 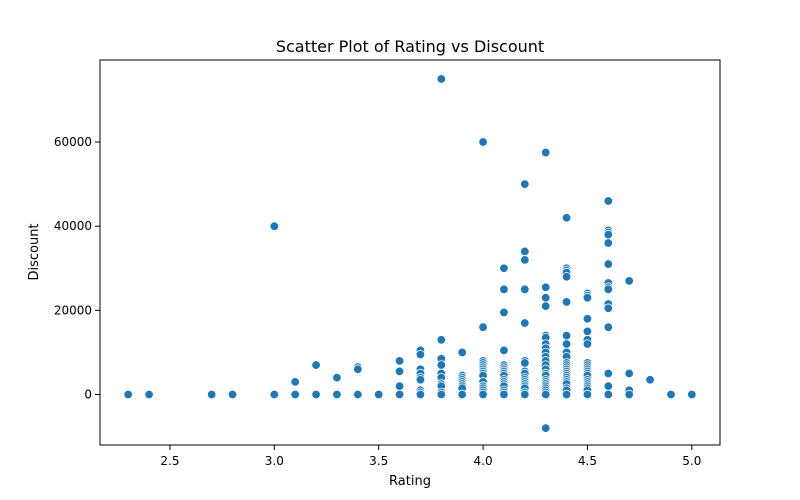 I want to click on y-axis: 0 20000 40000 60000, so click(x=77, y=268).